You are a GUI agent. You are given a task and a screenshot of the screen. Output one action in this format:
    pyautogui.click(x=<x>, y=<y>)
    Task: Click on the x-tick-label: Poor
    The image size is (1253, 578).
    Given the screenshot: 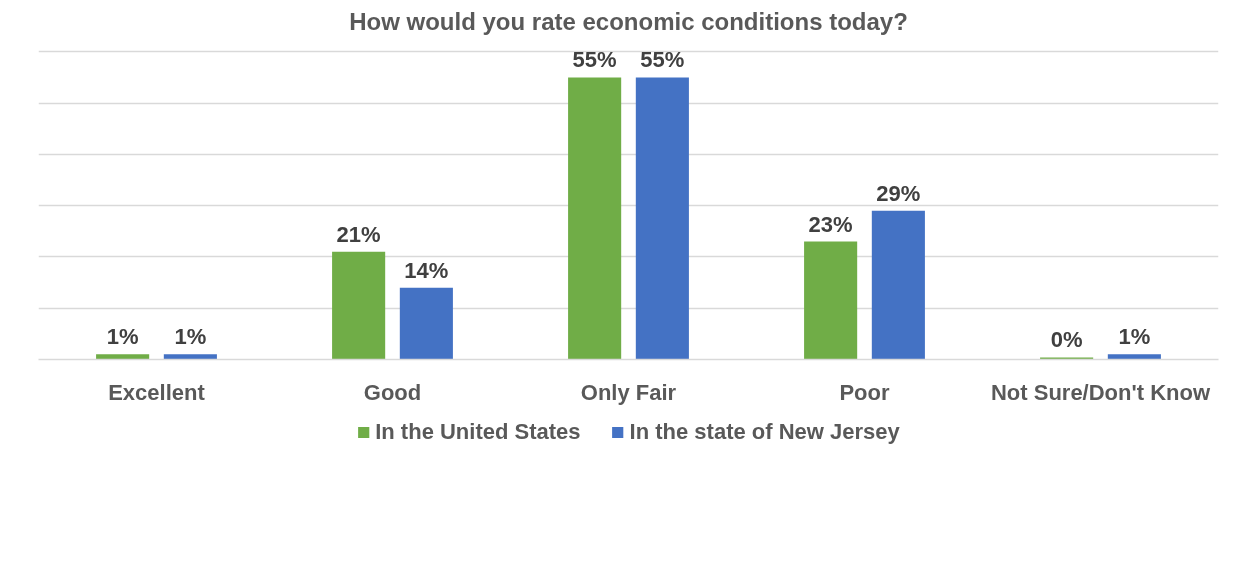 What is the action you would take?
    pyautogui.click(x=864, y=392)
    